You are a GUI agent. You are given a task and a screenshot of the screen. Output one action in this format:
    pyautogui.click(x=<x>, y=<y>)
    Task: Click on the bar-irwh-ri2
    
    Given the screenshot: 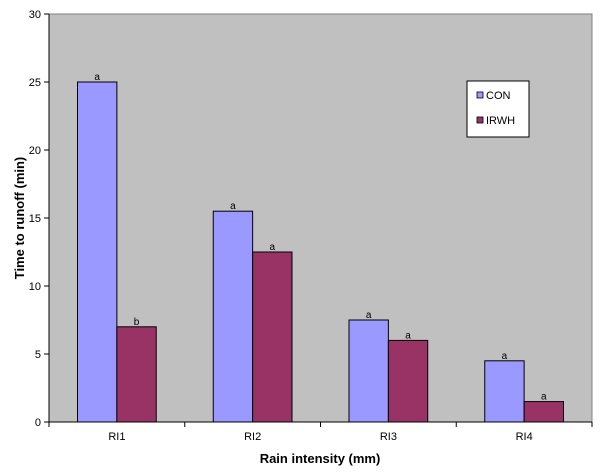 What is the action you would take?
    pyautogui.click(x=272, y=337)
    